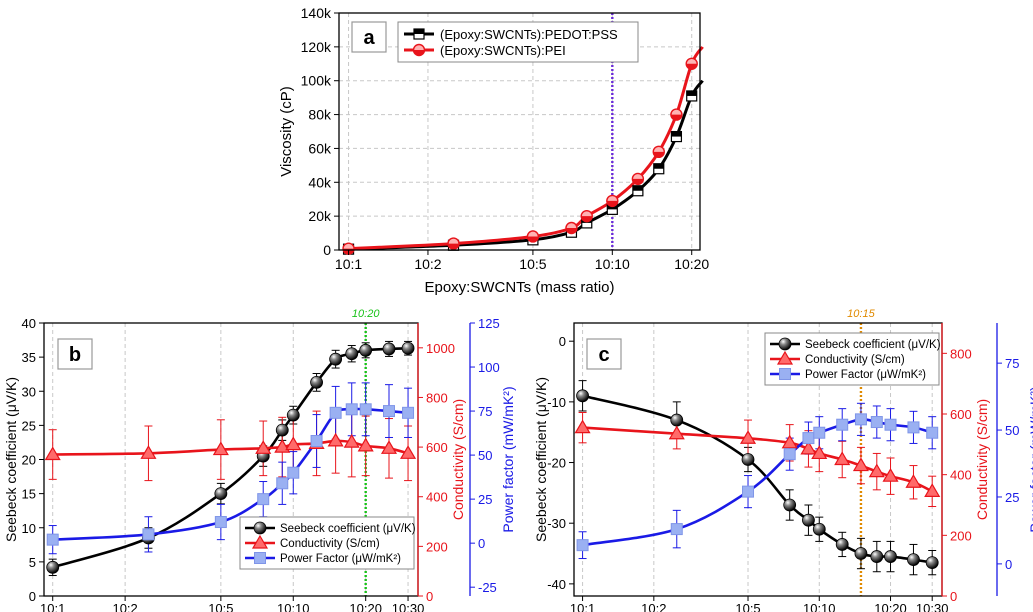 This screenshot has height=612, width=1033. Describe the element at coordinates (489, 323) in the screenshot. I see `y-tick-label-right2: 125` at that location.